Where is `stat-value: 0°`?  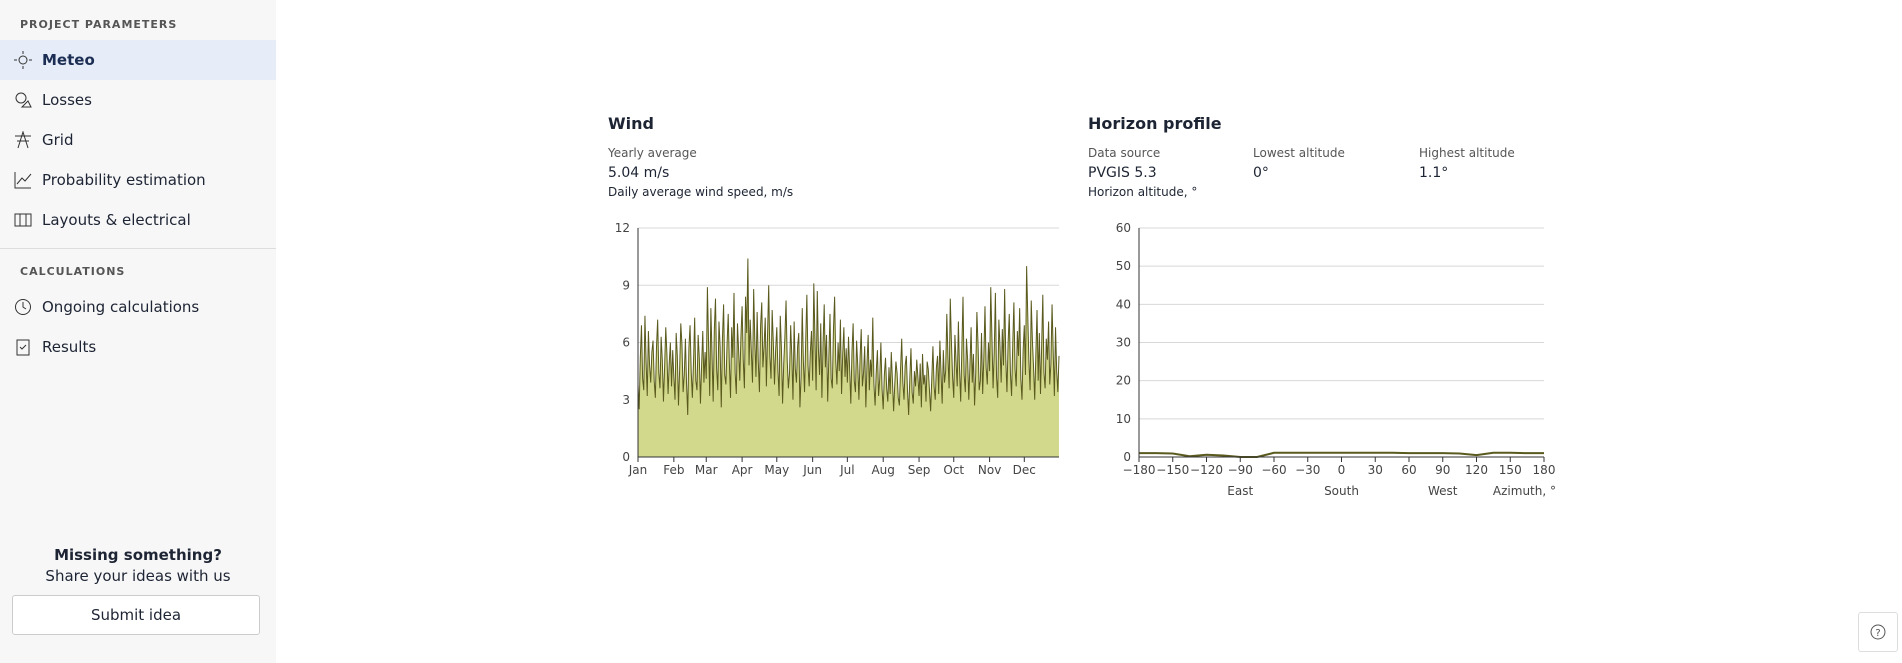
stat-value: 0° is located at coordinates (1261, 173).